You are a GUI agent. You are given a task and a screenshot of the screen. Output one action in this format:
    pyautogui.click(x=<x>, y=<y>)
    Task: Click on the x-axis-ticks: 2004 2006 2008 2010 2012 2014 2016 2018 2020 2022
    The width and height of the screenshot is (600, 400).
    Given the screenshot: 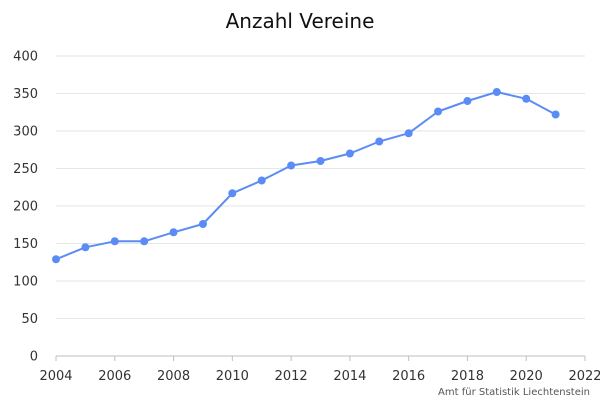 What is the action you would take?
    pyautogui.click(x=319, y=376)
    